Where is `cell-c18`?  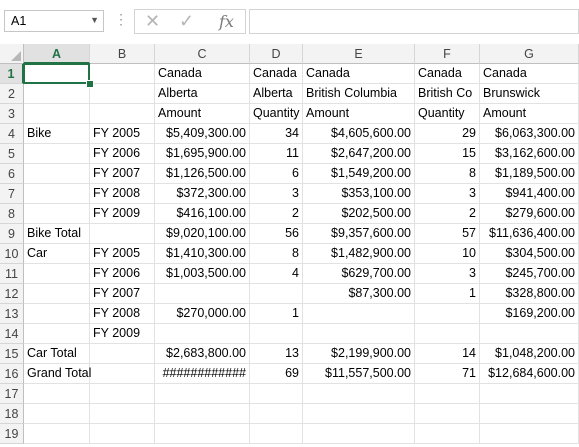 cell-c18 is located at coordinates (202, 414).